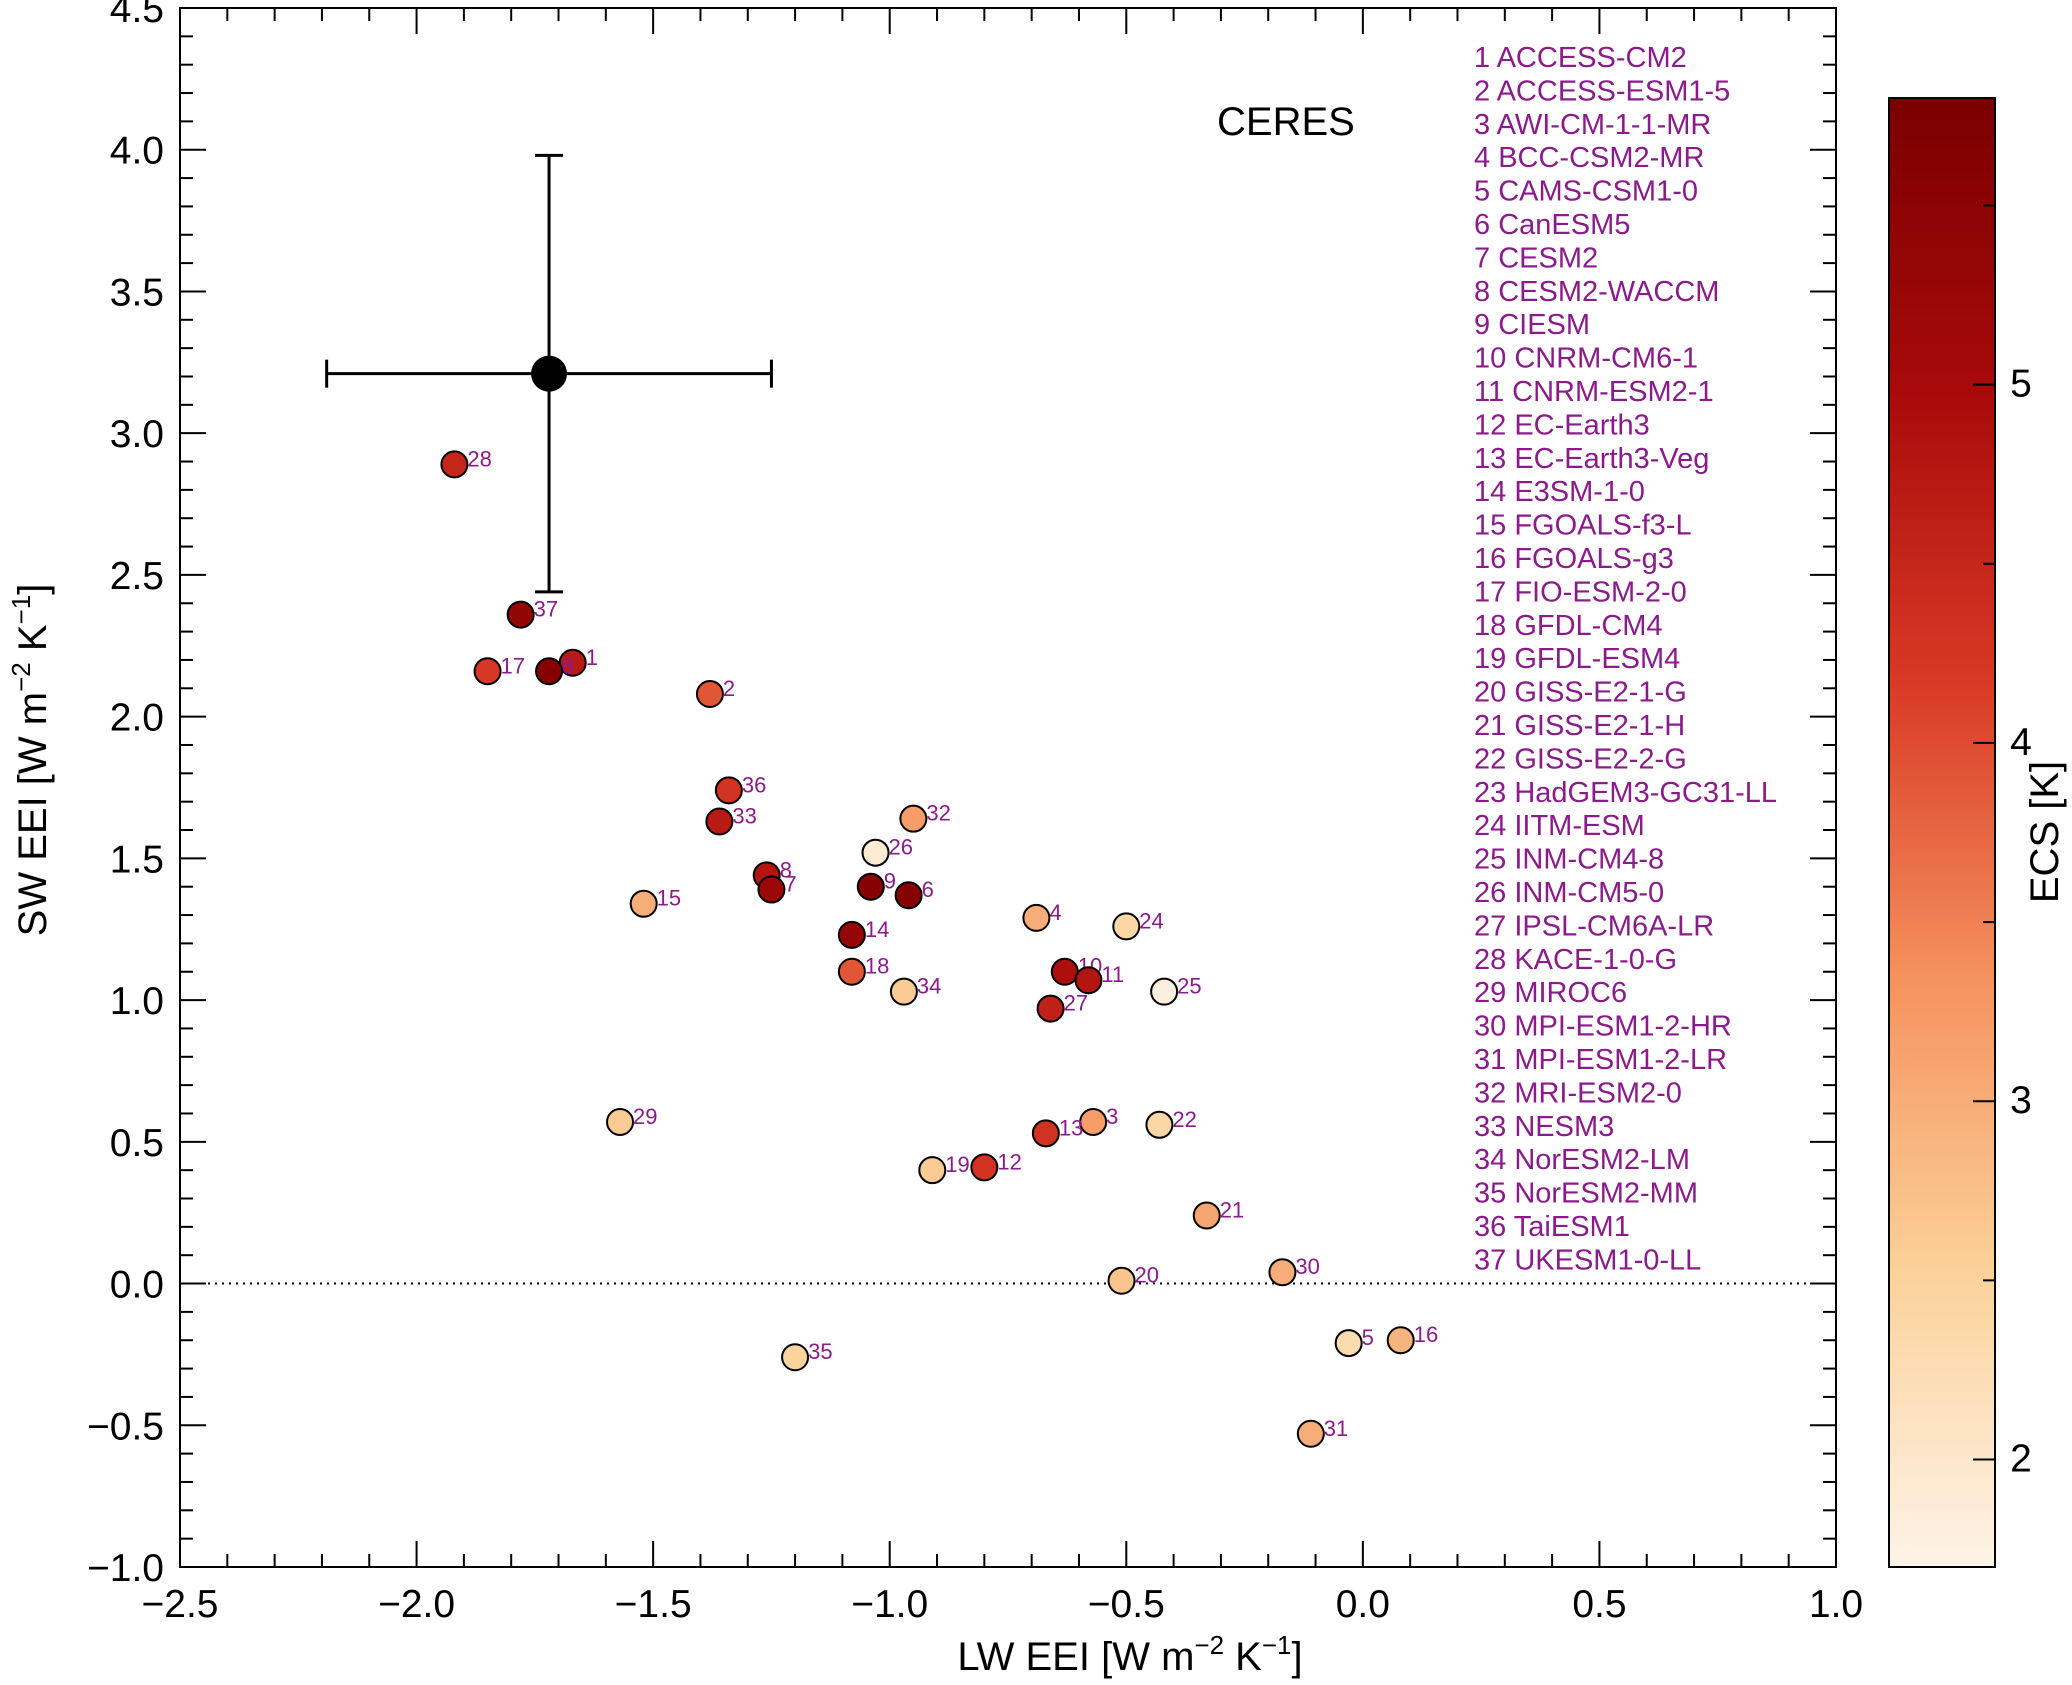  Describe the element at coordinates (1354, 1341) in the screenshot. I see `model-point: 5` at that location.